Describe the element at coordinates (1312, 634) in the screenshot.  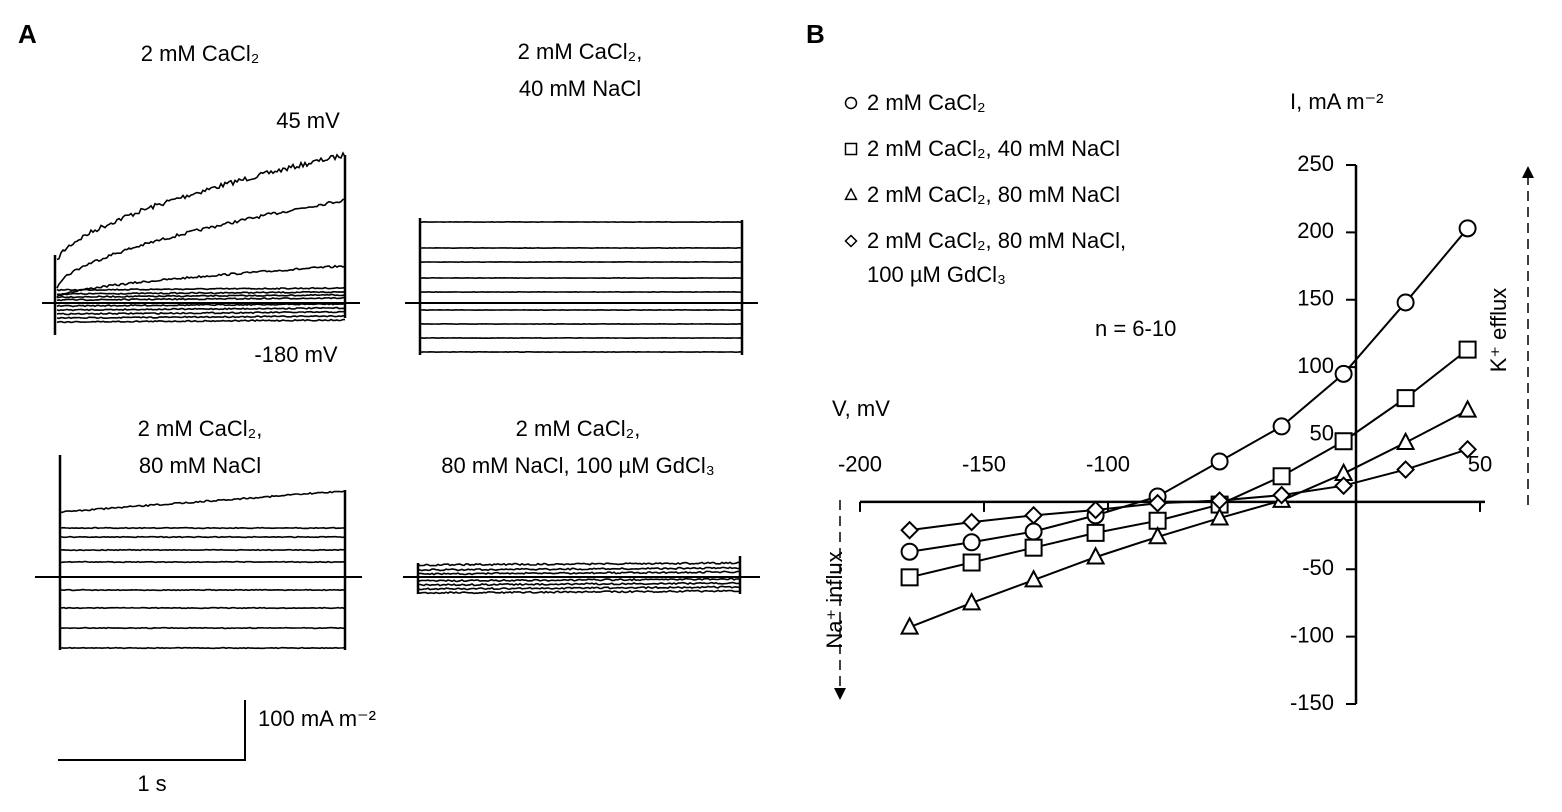
I see `y-tick-label: -100` at that location.